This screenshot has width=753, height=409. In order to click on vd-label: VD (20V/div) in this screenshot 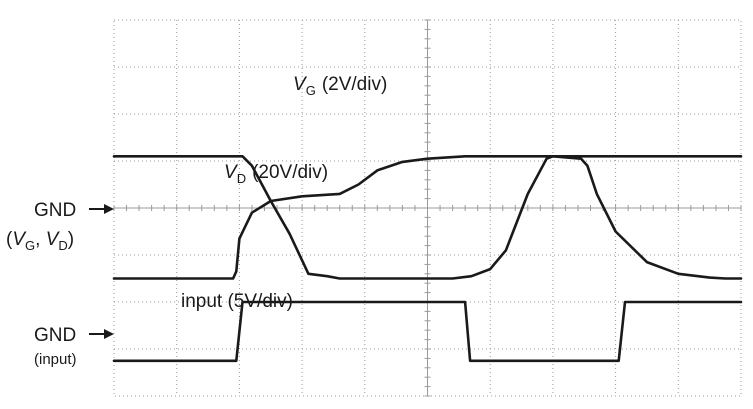, I will do `click(276, 174)`.